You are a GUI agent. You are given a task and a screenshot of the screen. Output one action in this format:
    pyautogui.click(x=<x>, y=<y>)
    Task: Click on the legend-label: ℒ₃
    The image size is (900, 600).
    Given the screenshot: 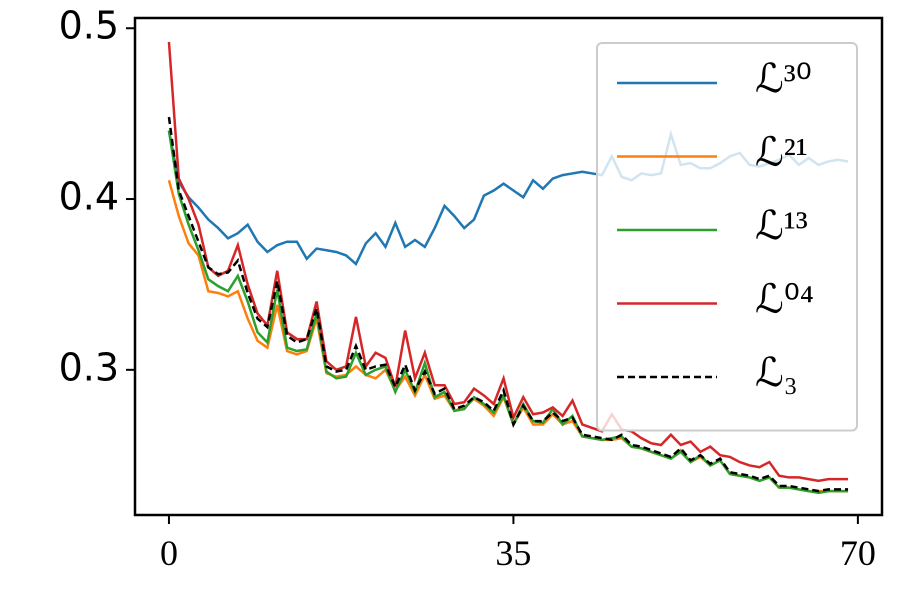 What is the action you would take?
    pyautogui.click(x=776, y=372)
    